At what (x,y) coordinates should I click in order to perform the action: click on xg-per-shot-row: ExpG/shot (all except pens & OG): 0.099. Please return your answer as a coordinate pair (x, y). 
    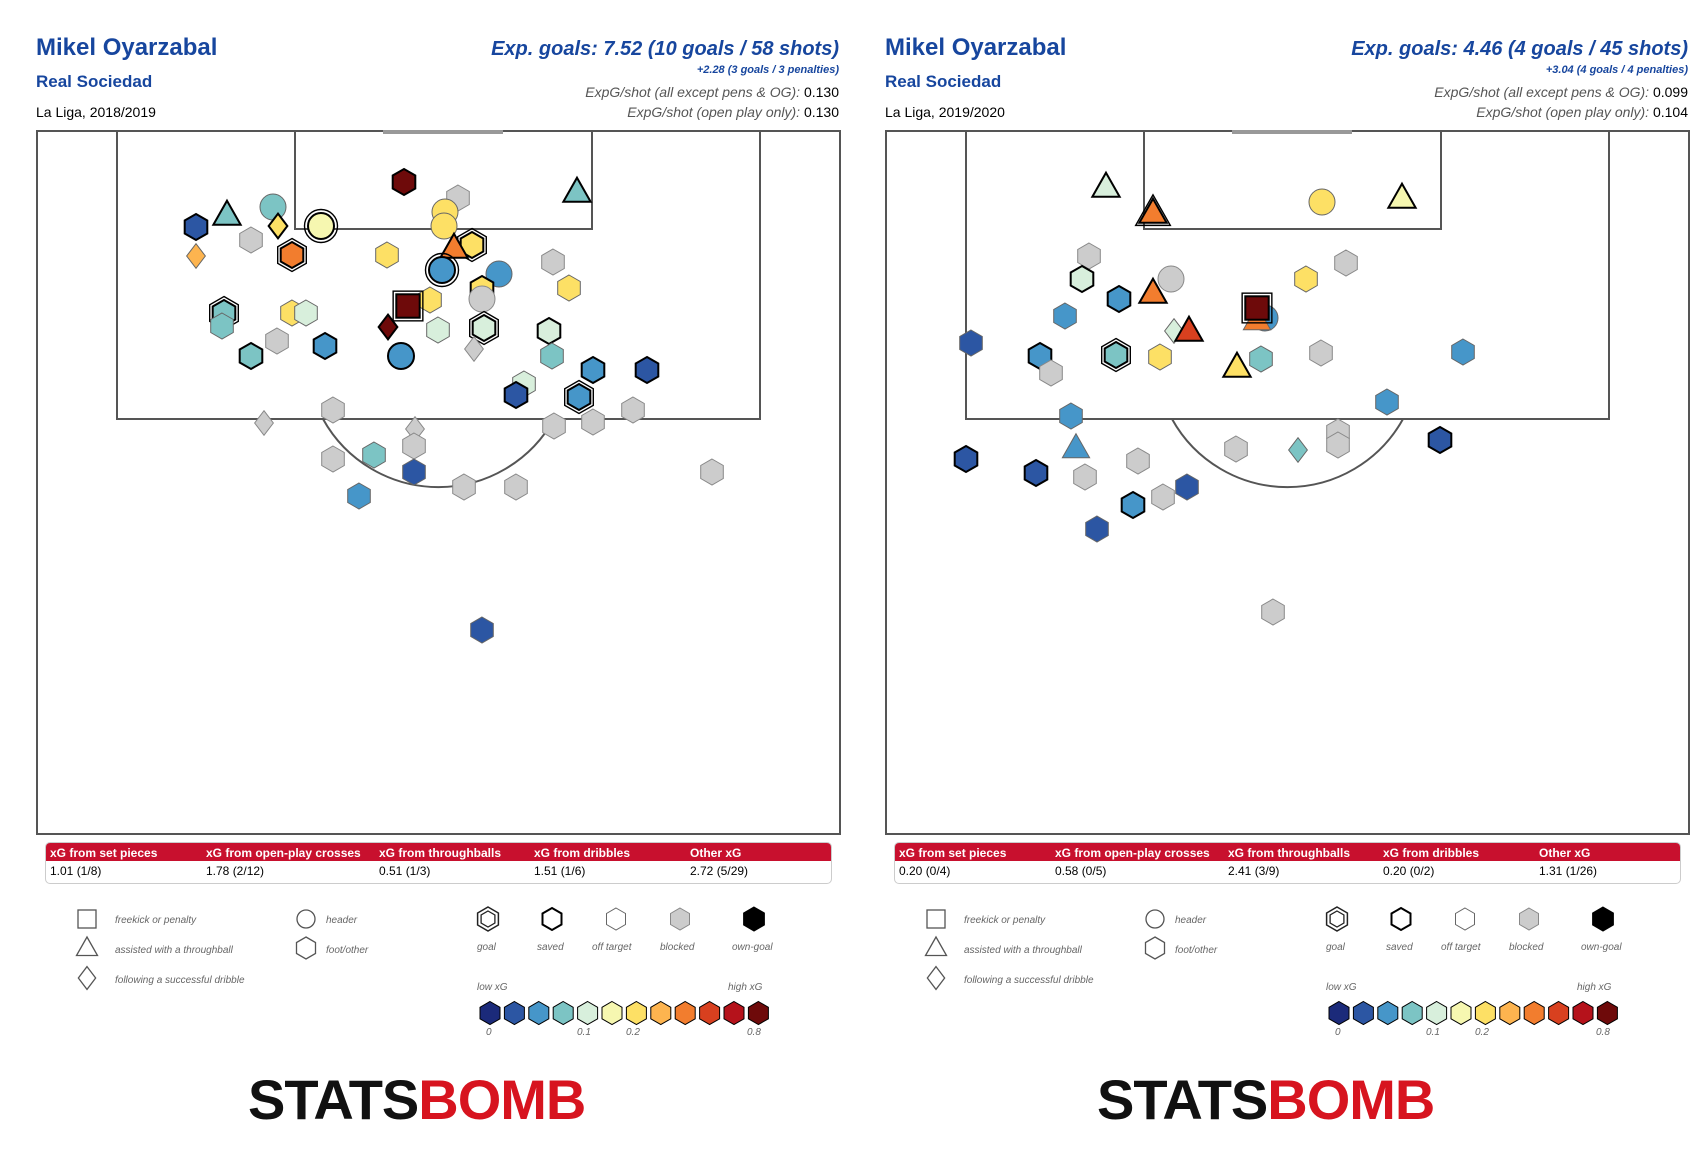
    Looking at the image, I should click on (1561, 92).